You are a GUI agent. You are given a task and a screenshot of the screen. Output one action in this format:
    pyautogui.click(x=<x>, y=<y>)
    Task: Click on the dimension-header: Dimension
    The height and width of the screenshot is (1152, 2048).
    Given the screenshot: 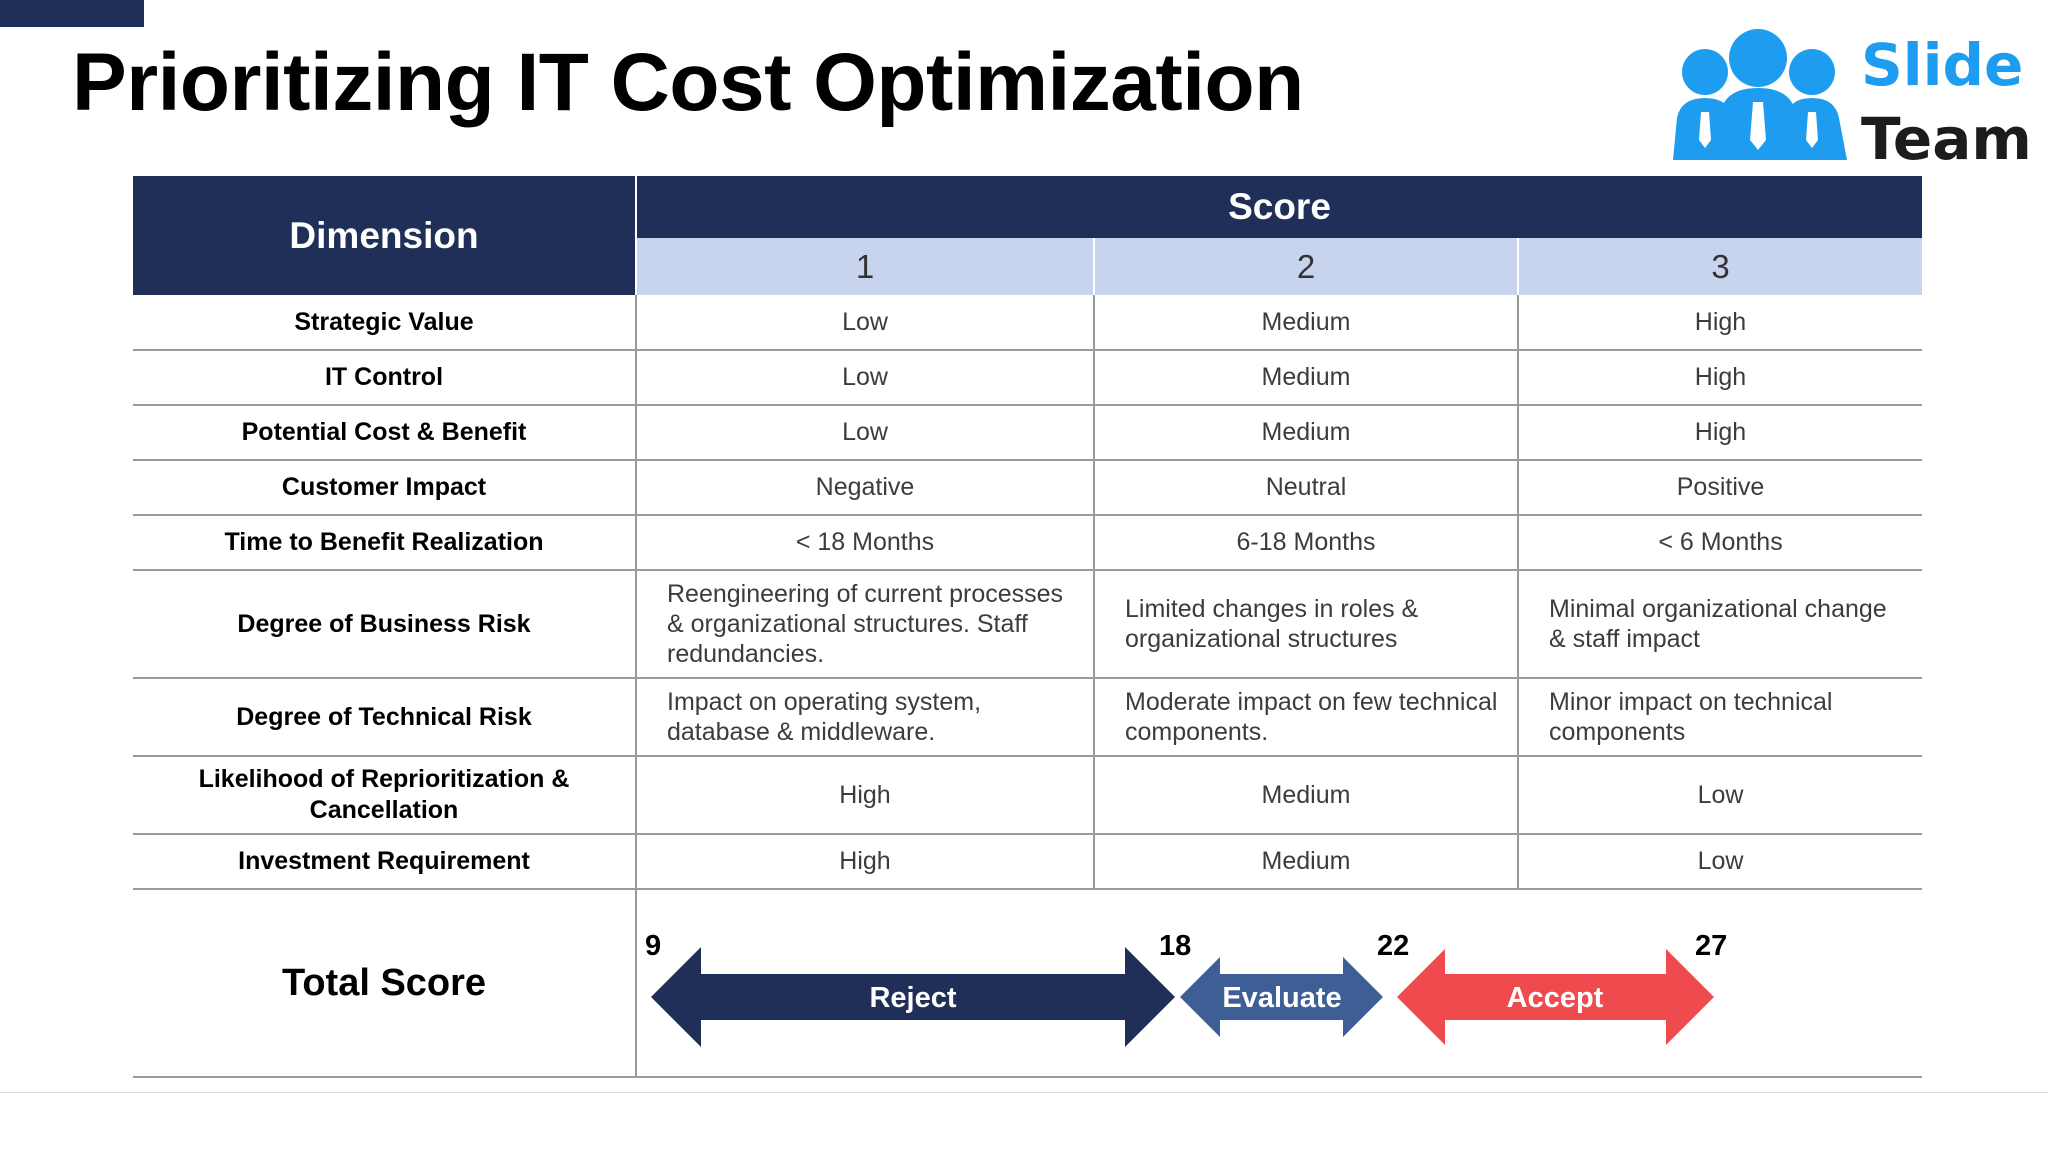 What is the action you would take?
    pyautogui.click(x=385, y=235)
    